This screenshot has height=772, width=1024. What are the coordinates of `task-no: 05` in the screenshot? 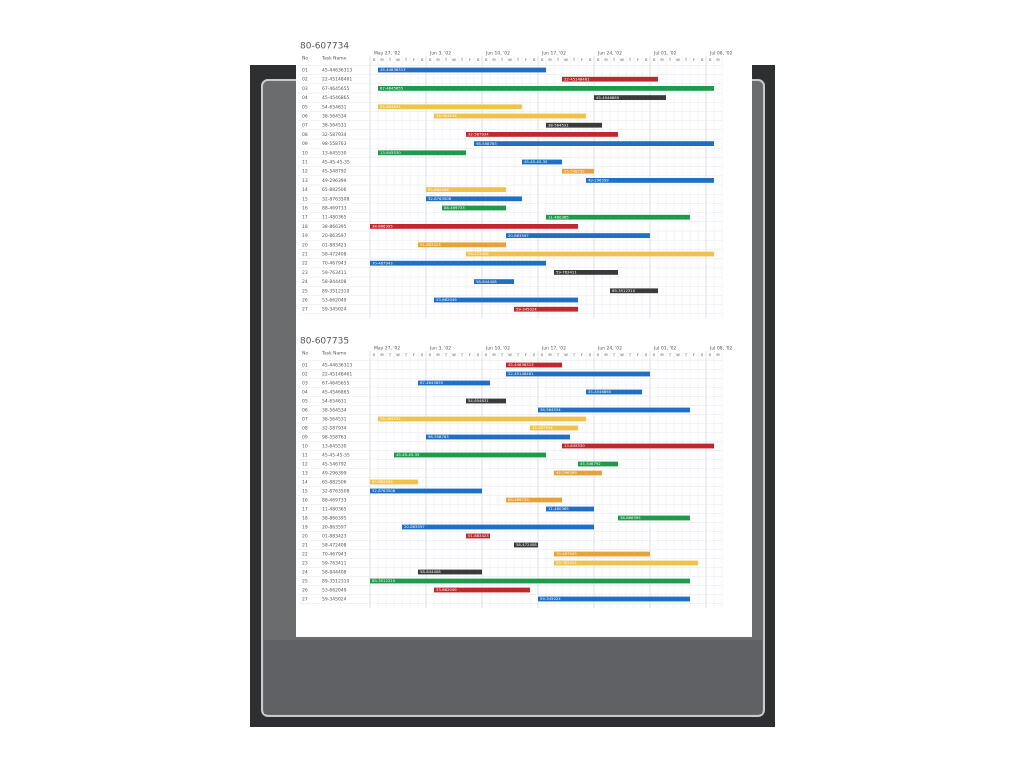 It's located at (305, 402).